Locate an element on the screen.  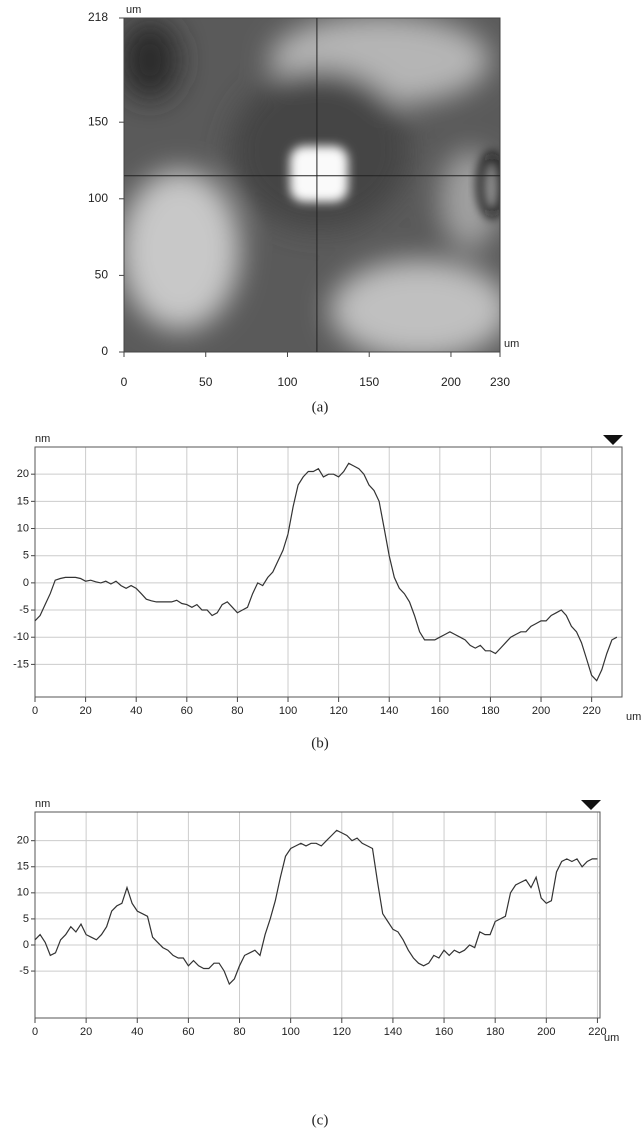
x-tick-label: 230 is located at coordinates (500, 382).